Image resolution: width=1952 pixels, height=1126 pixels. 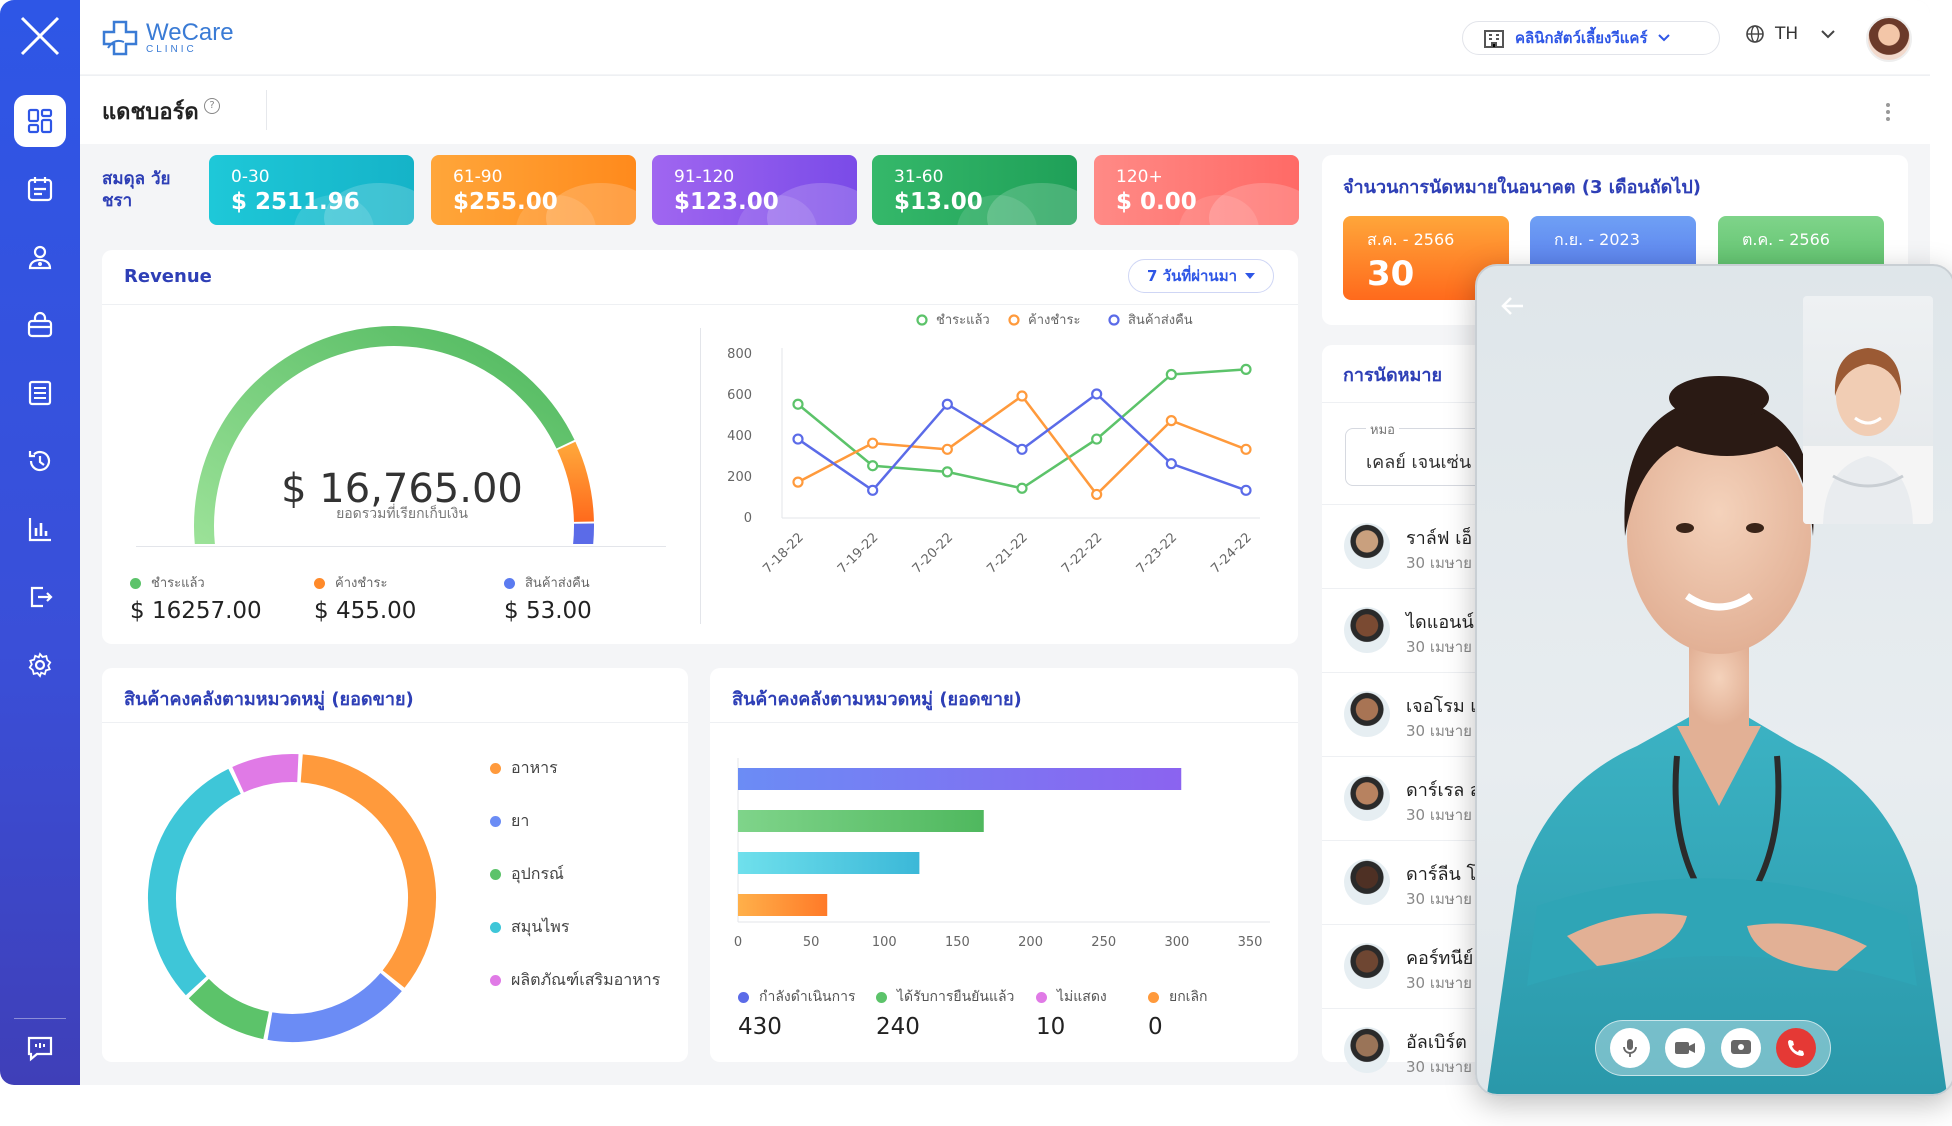 What do you see at coordinates (963, 320) in the screenshot?
I see `legend-label: ชำระแล้ว` at bounding box center [963, 320].